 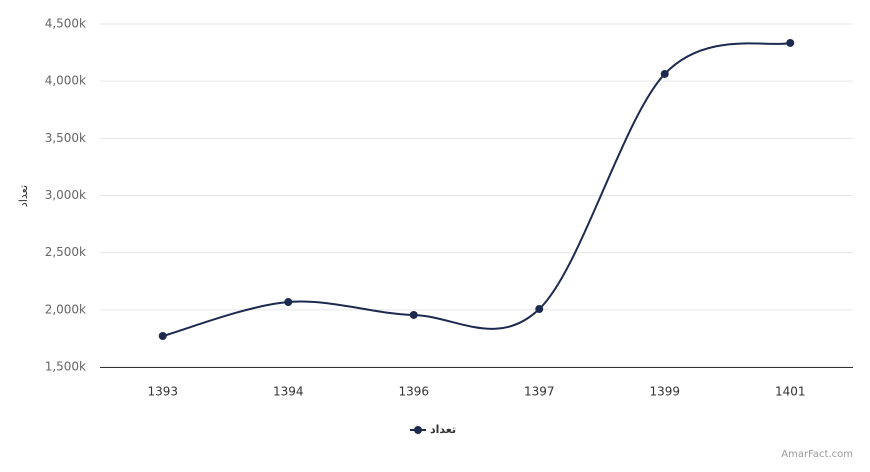 I want to click on legend-label: تعداد, so click(x=443, y=429).